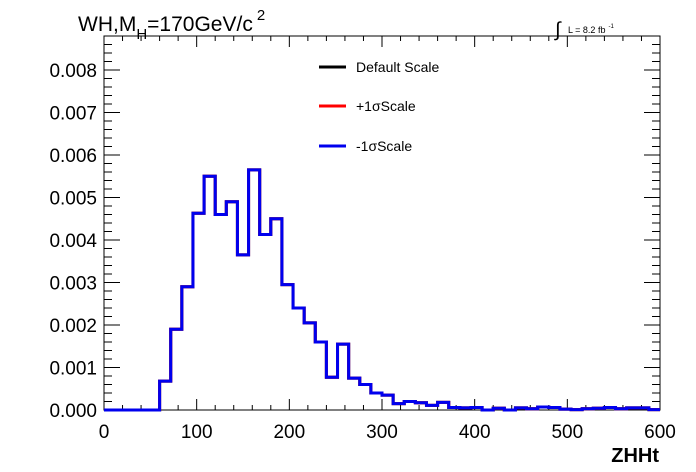 The width and height of the screenshot is (696, 472). Describe the element at coordinates (73, 326) in the screenshot. I see `y-tick-label: 0.002` at that location.